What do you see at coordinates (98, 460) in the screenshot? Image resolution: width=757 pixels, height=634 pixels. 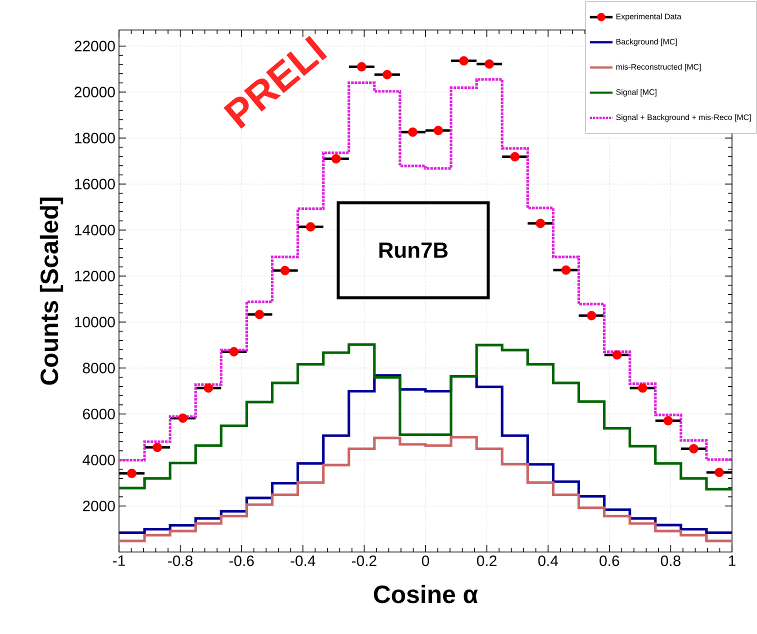 I see `y-tick-label: 4000` at bounding box center [98, 460].